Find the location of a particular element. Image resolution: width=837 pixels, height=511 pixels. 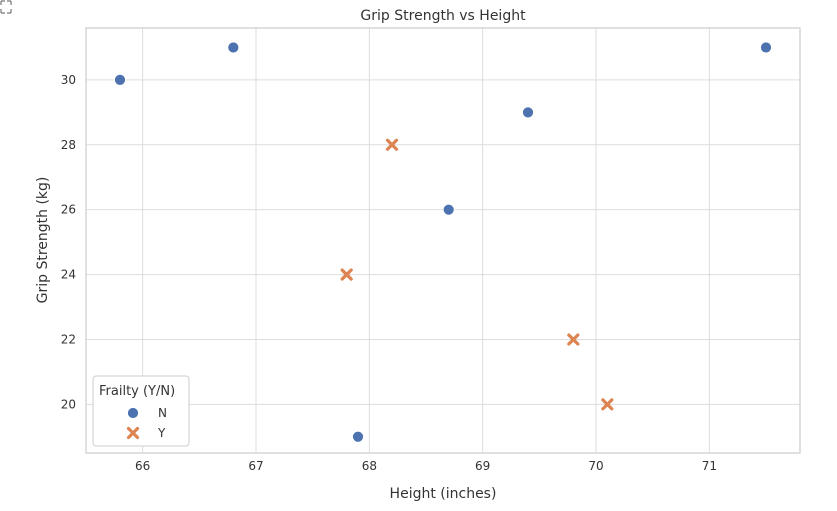

y-tick-label: 26 is located at coordinates (68, 210).